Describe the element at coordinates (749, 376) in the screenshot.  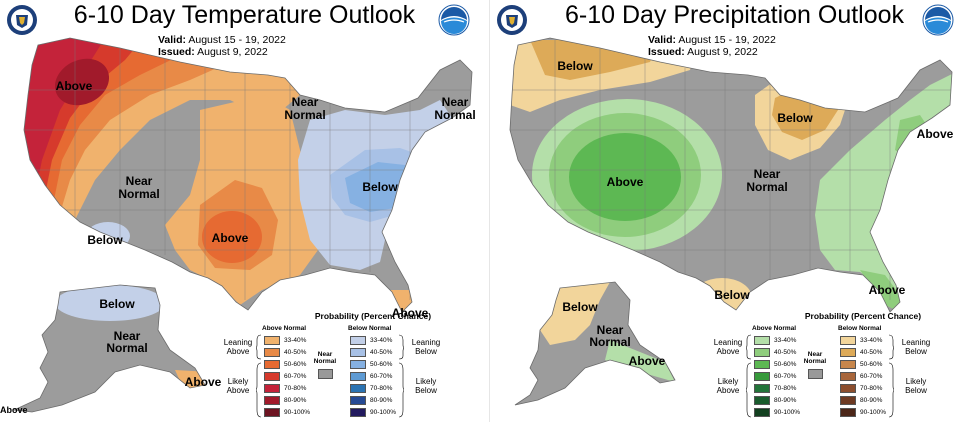
I see `legend-brace-above` at that location.